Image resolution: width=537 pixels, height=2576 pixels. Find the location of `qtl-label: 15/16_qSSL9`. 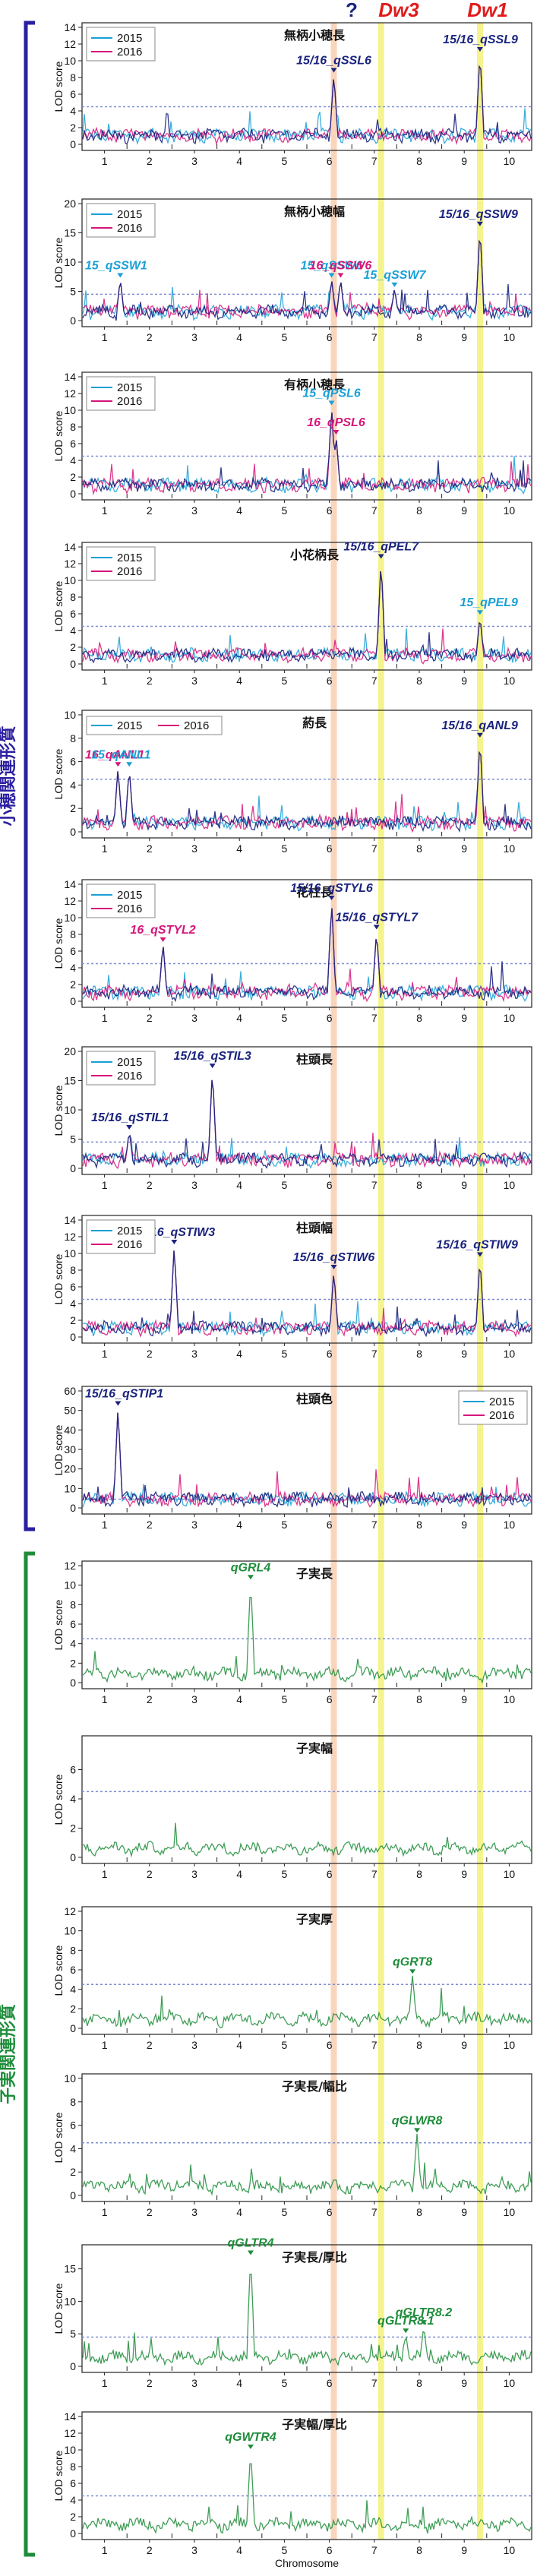

qtl-label: 15/16_qSSL9 is located at coordinates (480, 39).